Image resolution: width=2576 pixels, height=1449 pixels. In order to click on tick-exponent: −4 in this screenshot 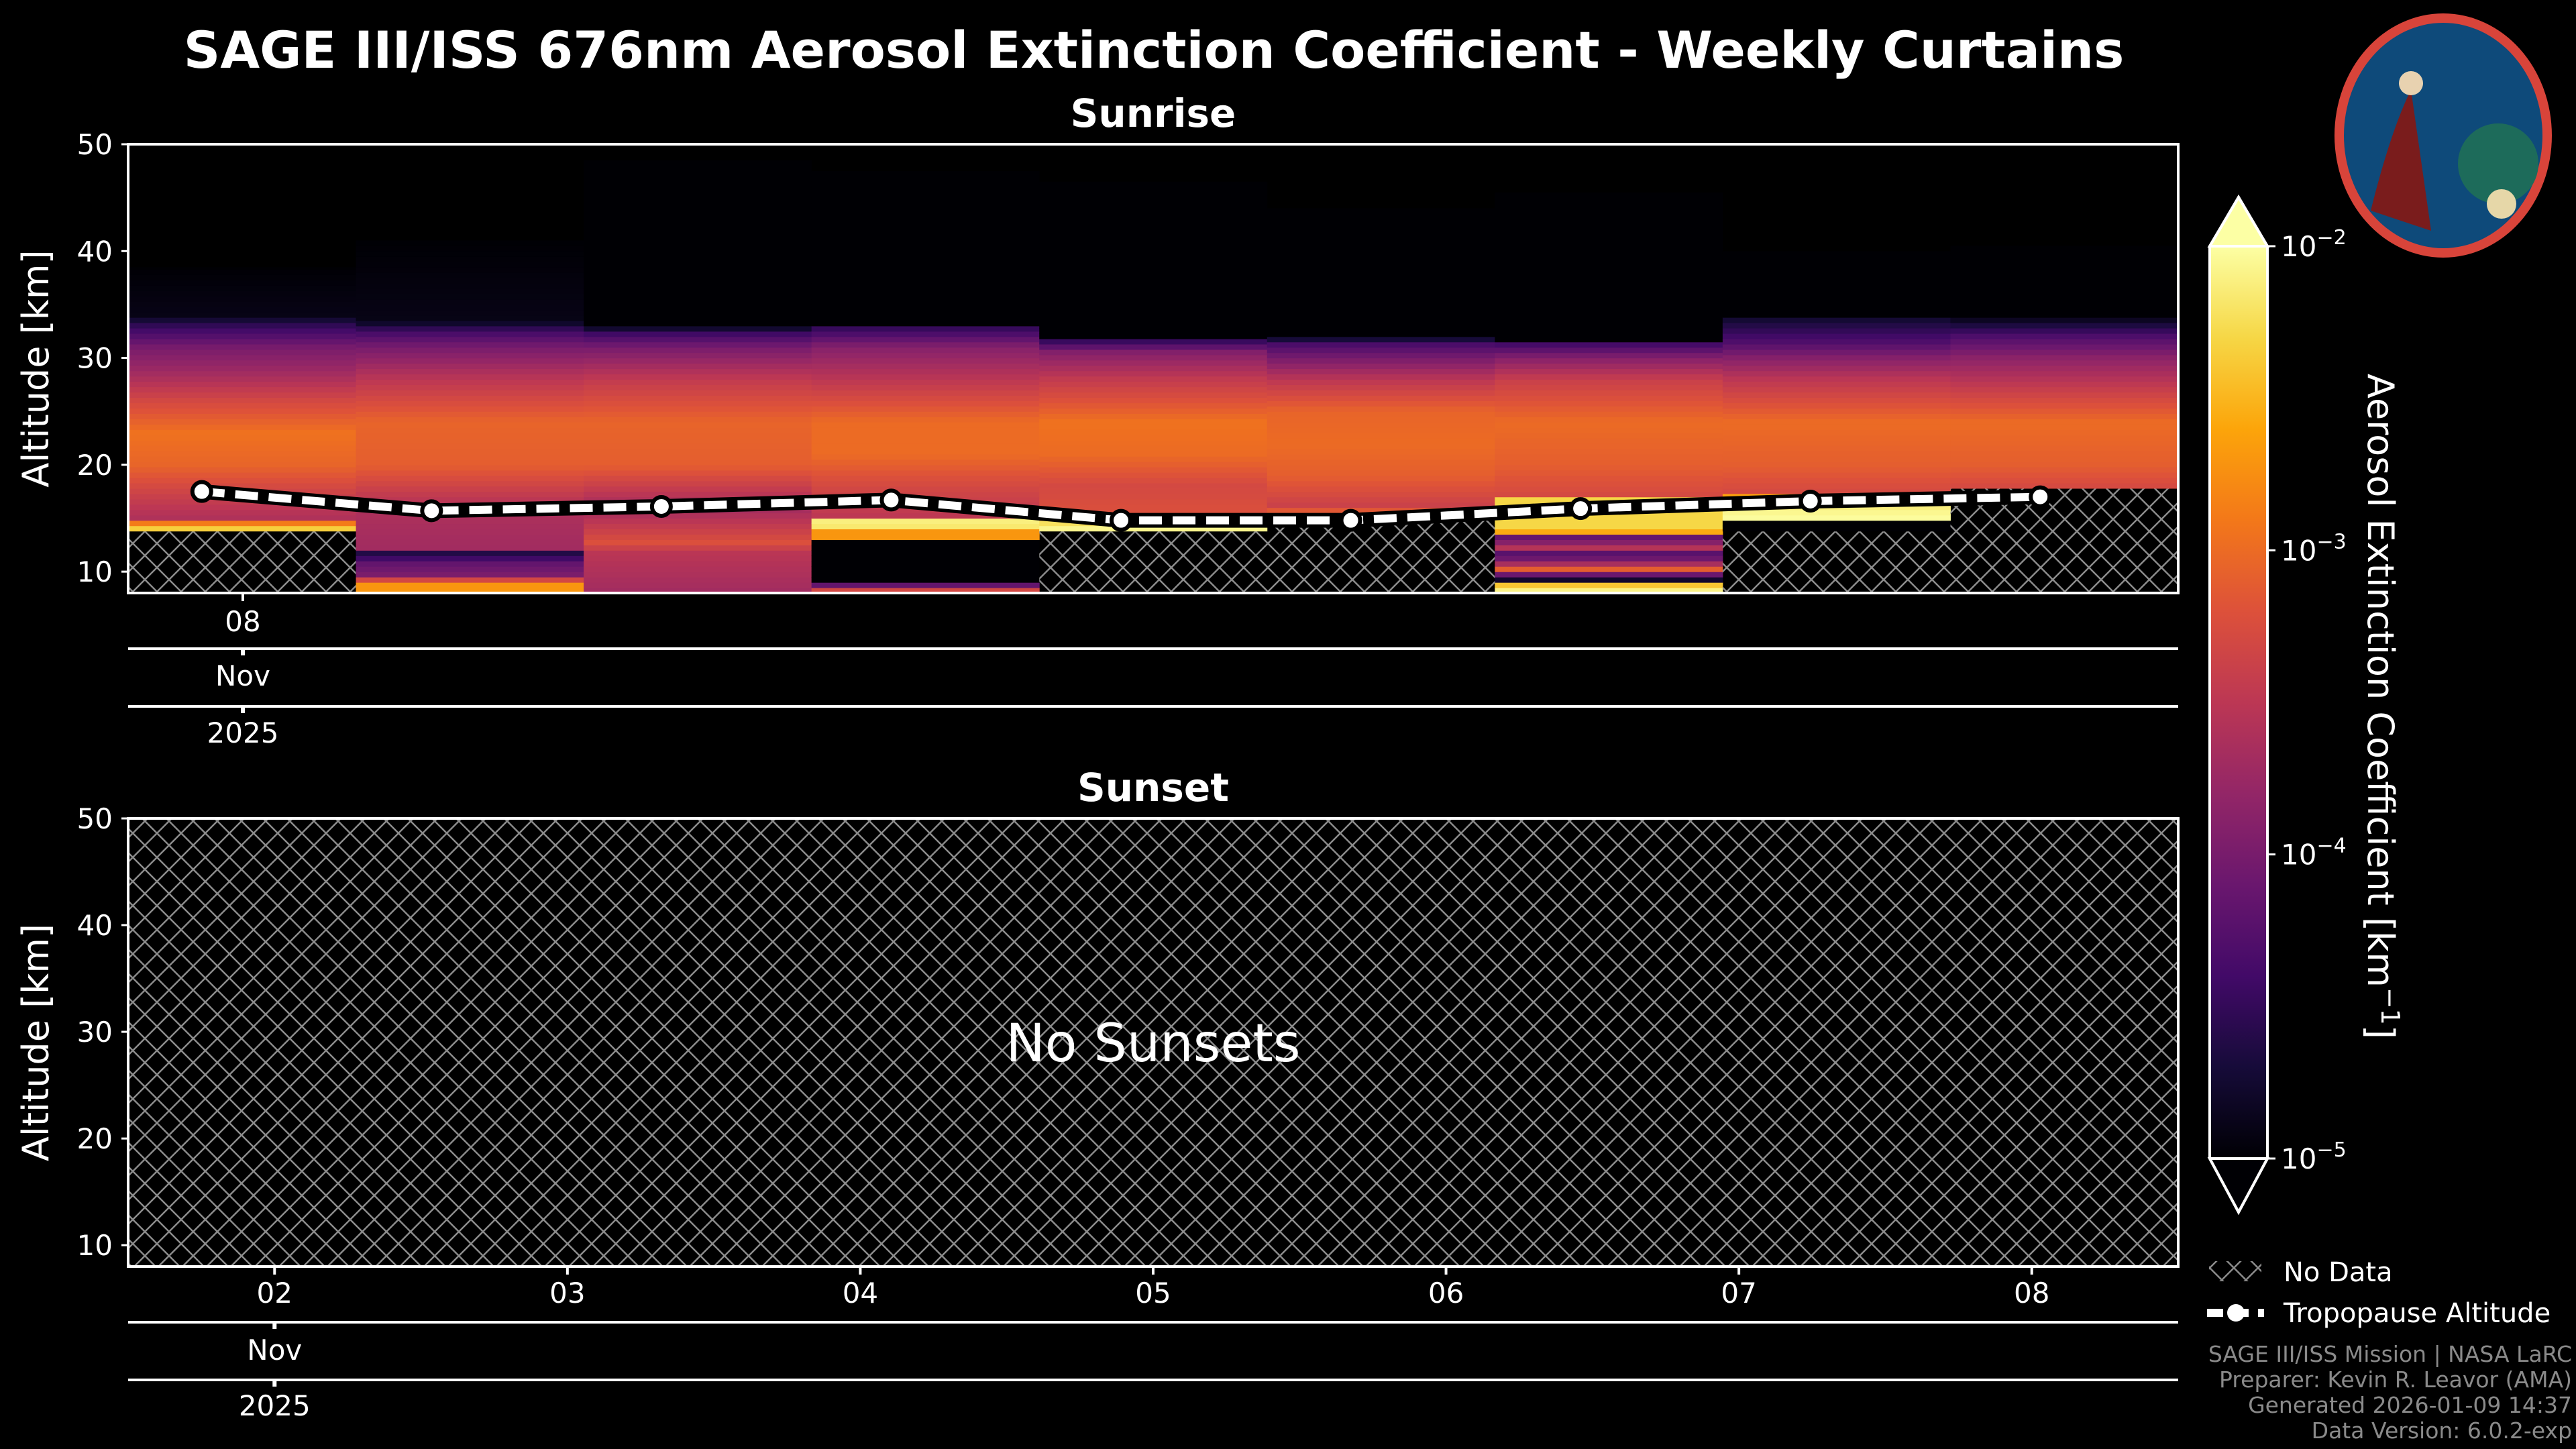, I will do `click(2331, 846)`.